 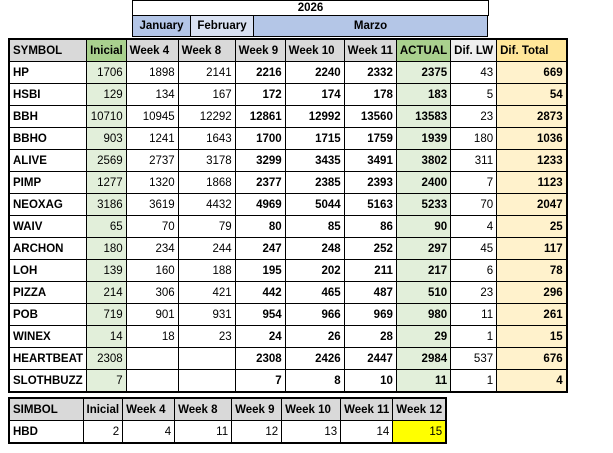 What do you see at coordinates (152, 248) in the screenshot?
I see `value-cell: 234` at bounding box center [152, 248].